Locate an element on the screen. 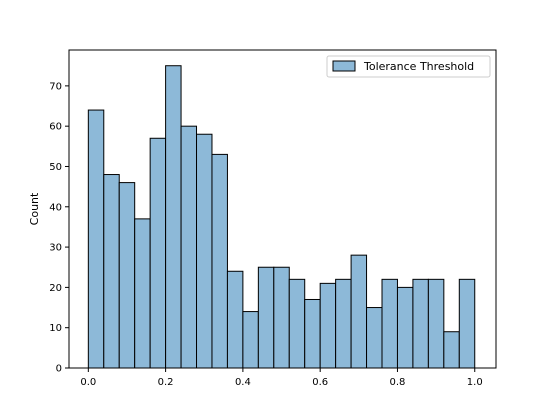 The image size is (551, 413). y-tick-label: 50 is located at coordinates (55, 167).